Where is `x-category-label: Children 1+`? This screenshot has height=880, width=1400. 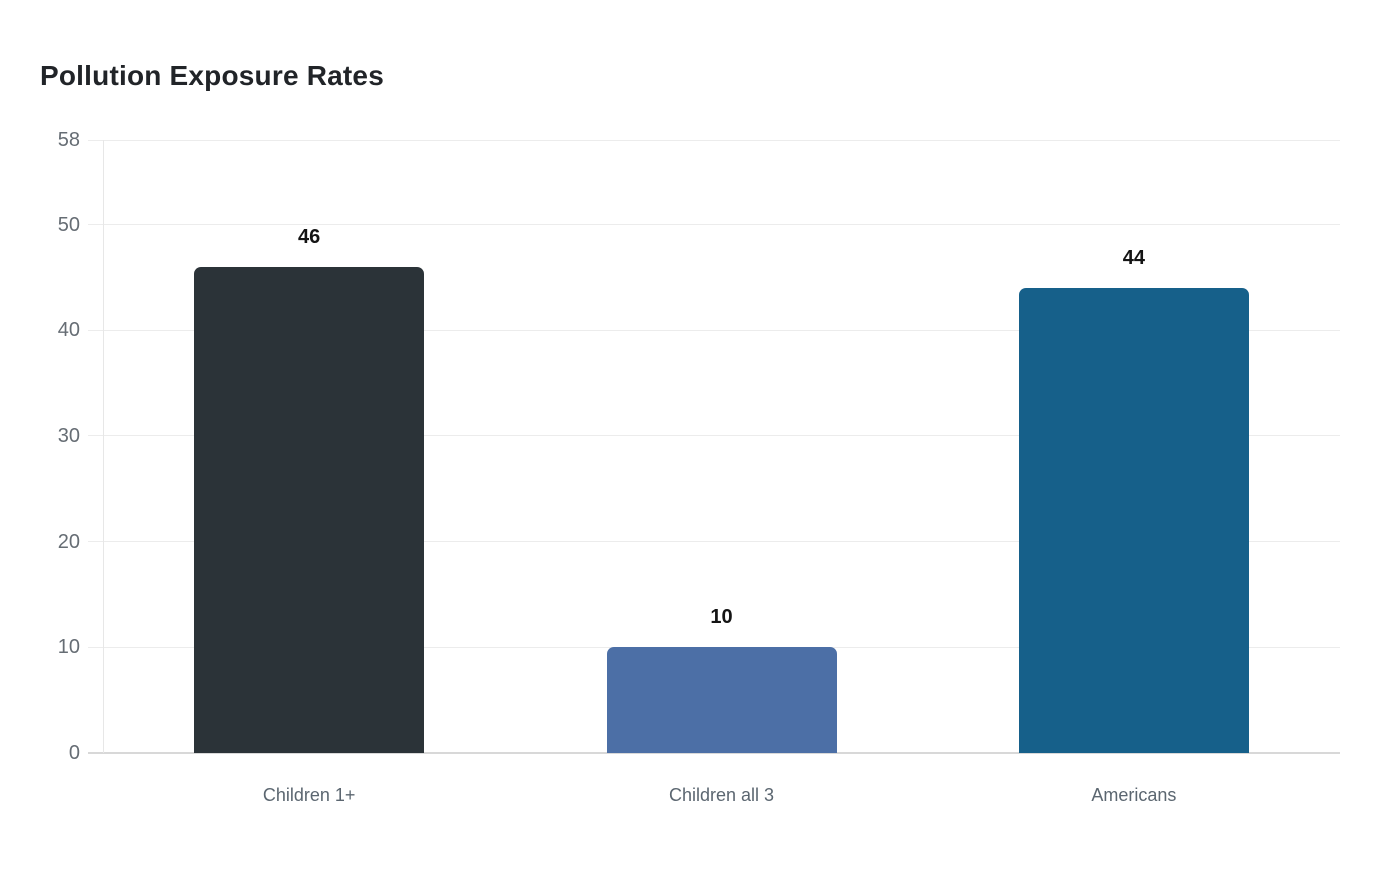
x-category-label: Children 1+ is located at coordinates (309, 795).